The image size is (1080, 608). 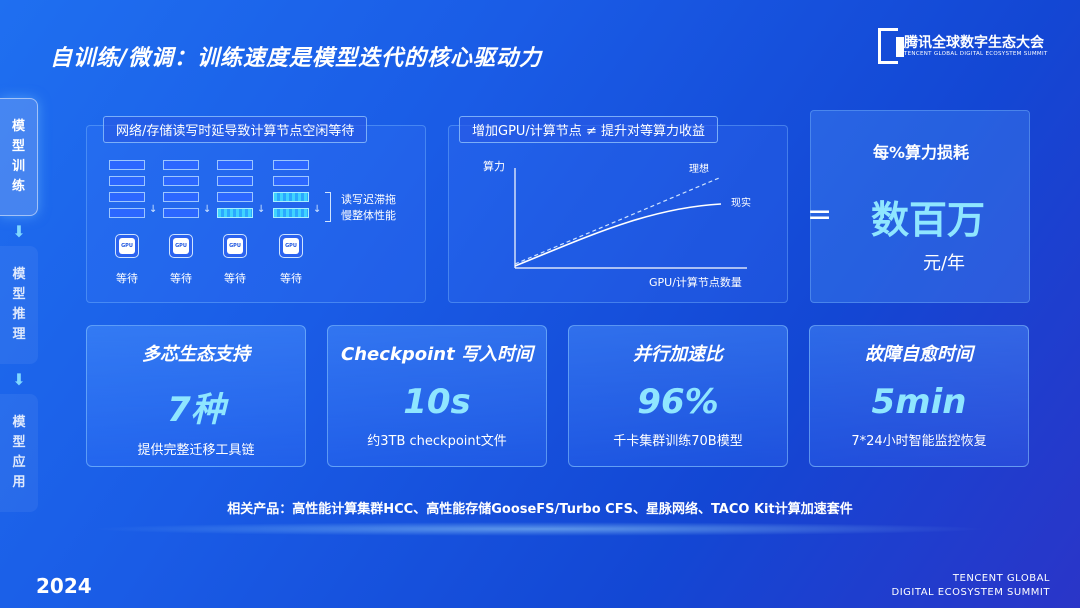 I want to click on y-axis-label: 算力, so click(x=494, y=166).